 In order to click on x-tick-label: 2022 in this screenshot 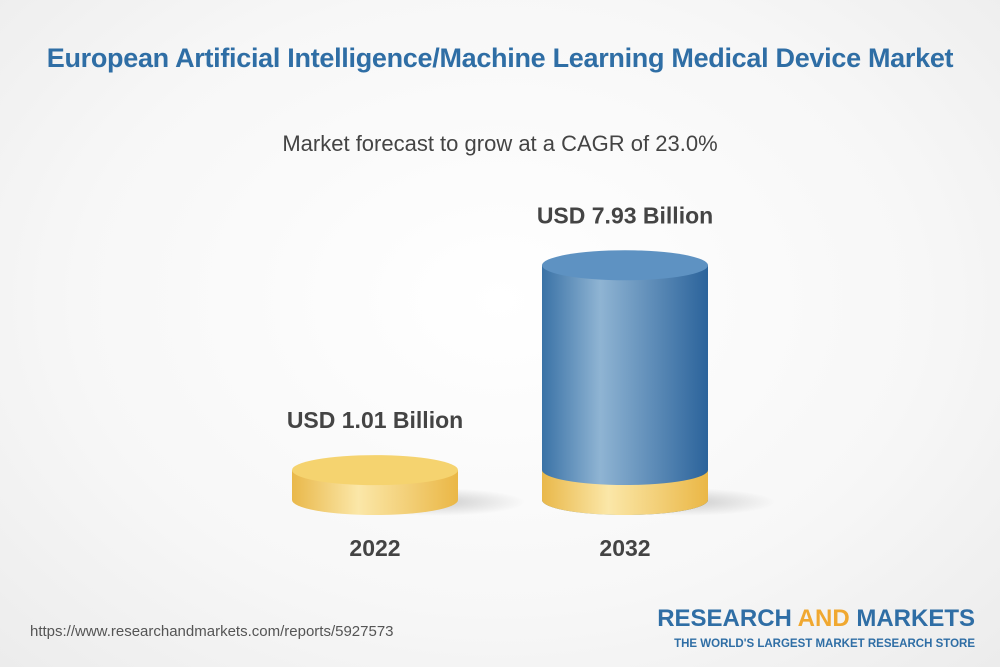, I will do `click(374, 548)`.